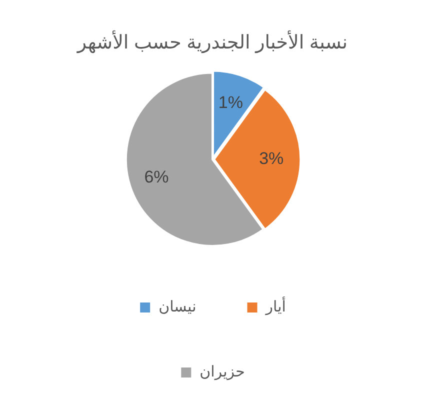  Describe the element at coordinates (275, 306) in the screenshot. I see `legend-label: أيار` at that location.